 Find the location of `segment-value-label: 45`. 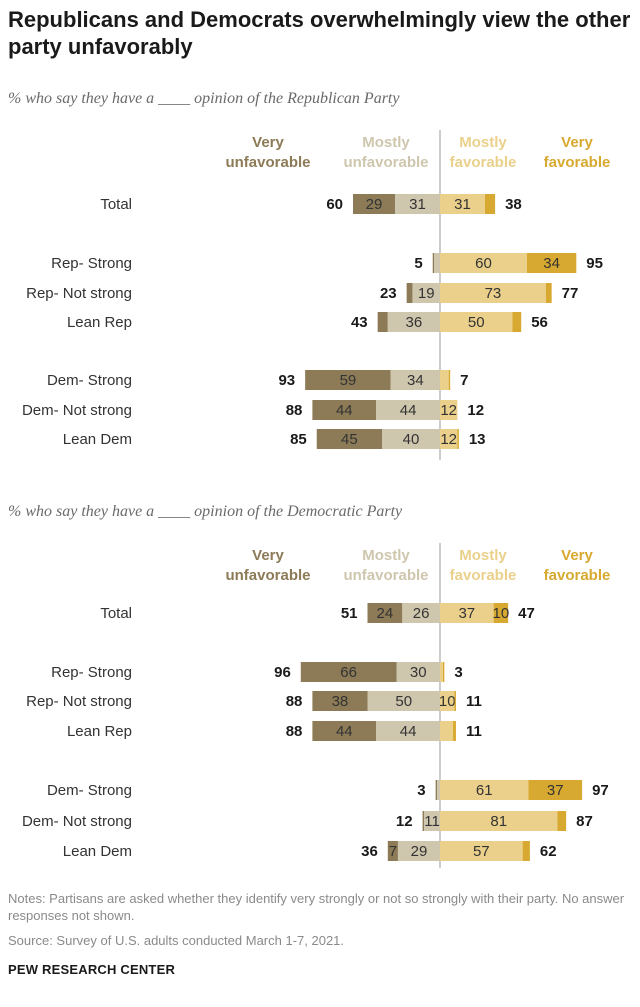

segment-value-label: 45 is located at coordinates (349, 439).